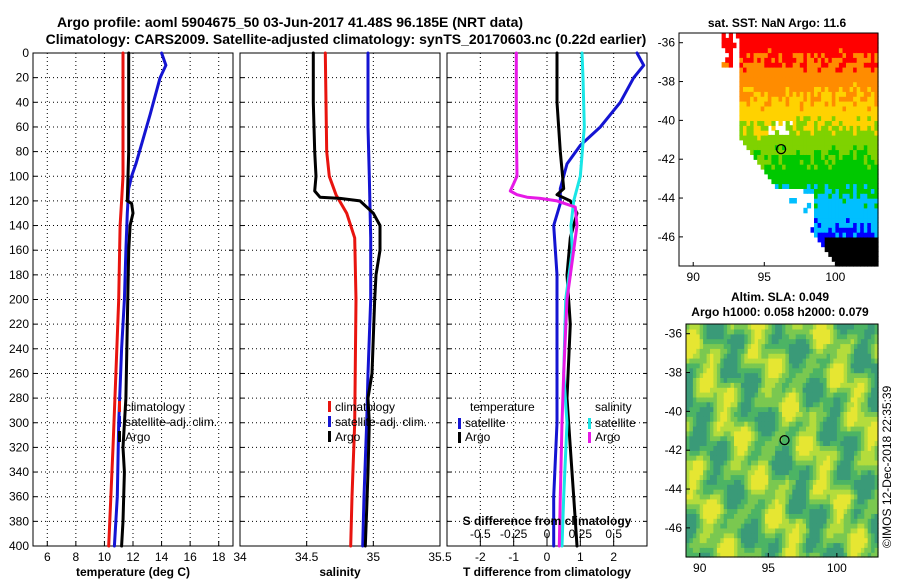 The height and width of the screenshot is (580, 900). I want to click on sst-map-title: sat. SST: NaN Argo: 11.6, so click(777, 23).